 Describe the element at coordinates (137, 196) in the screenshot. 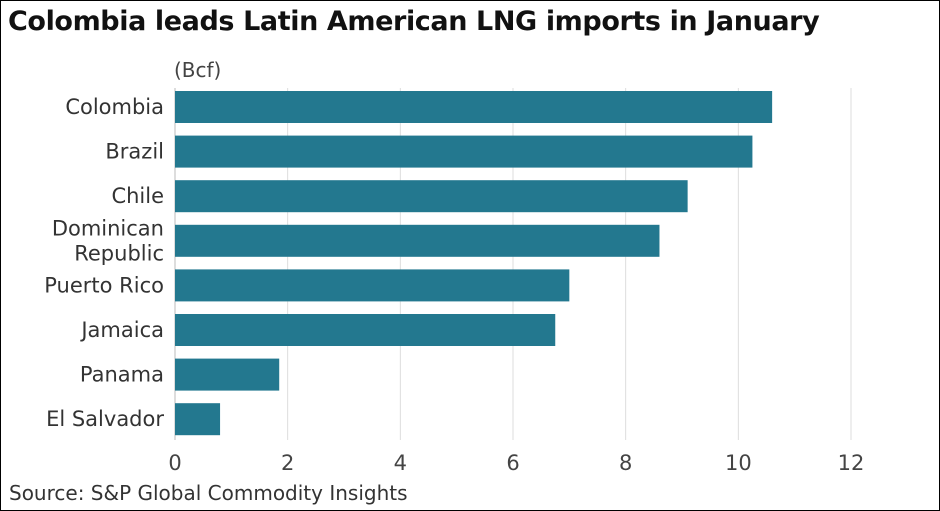

I see `category-label-chile: Chile` at that location.